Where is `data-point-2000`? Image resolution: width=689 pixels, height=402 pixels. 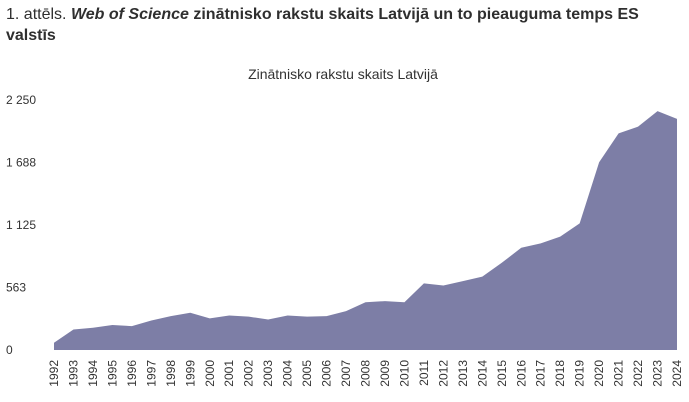 data-point-2000 is located at coordinates (210, 318).